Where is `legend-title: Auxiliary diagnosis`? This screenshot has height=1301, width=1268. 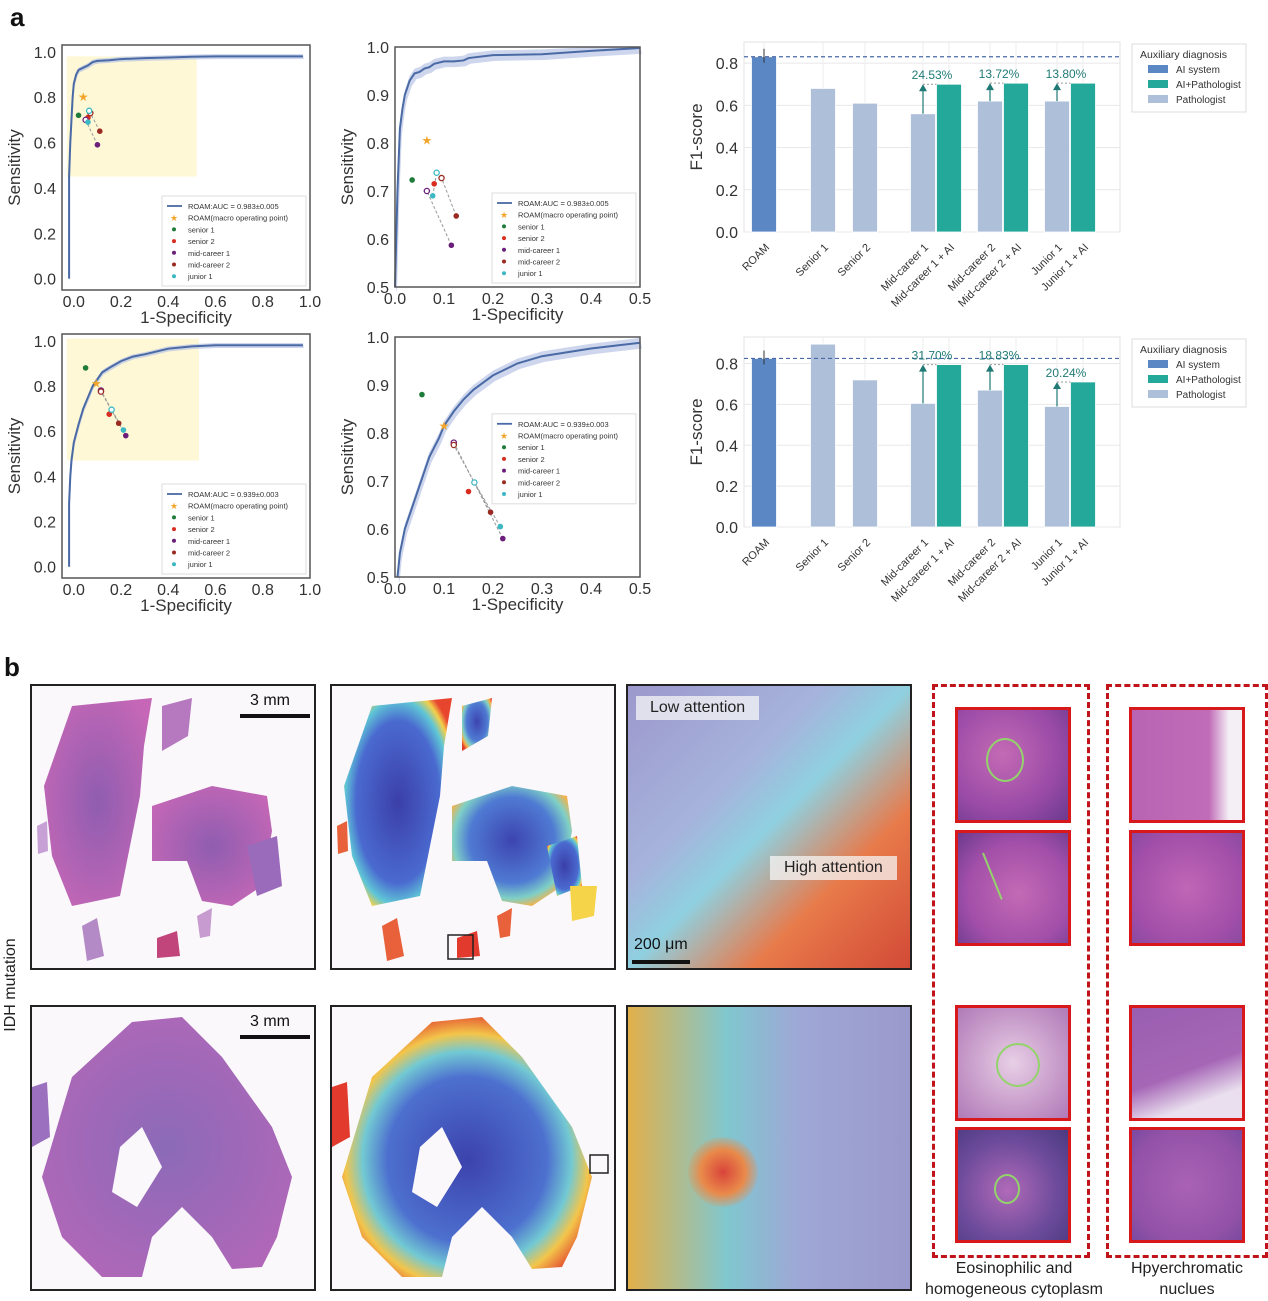 legend-title: Auxiliary diagnosis is located at coordinates (1183, 350).